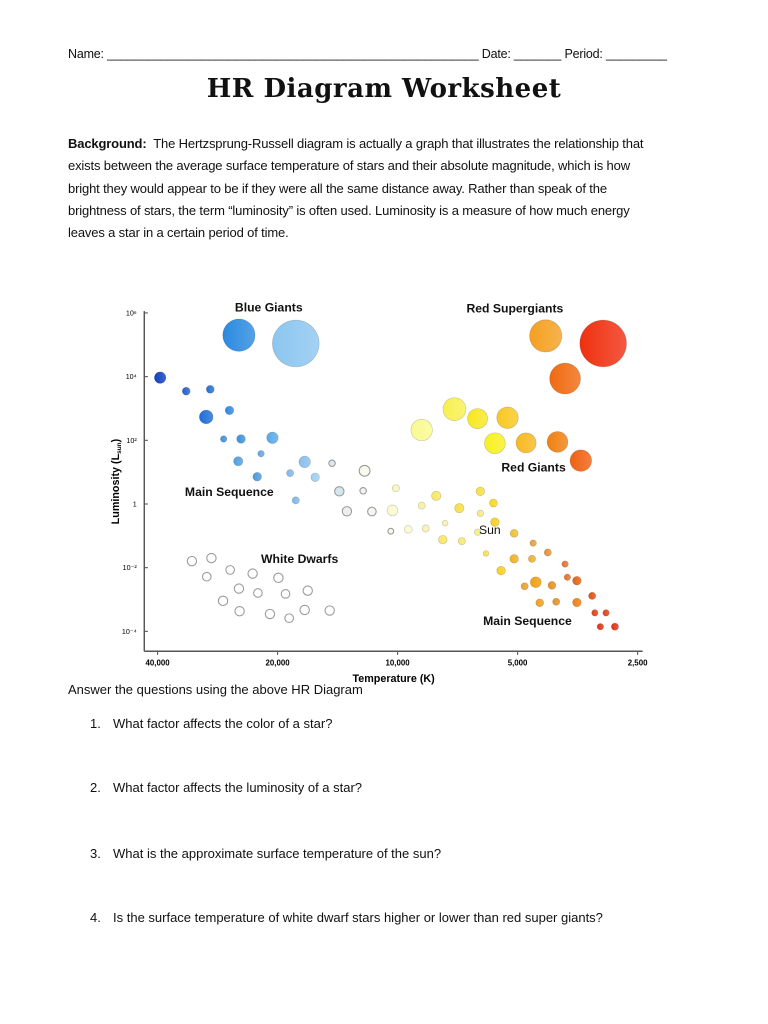 The image size is (768, 1024). What do you see at coordinates (135, 505) in the screenshot?
I see `y-tick-label: 1` at bounding box center [135, 505].